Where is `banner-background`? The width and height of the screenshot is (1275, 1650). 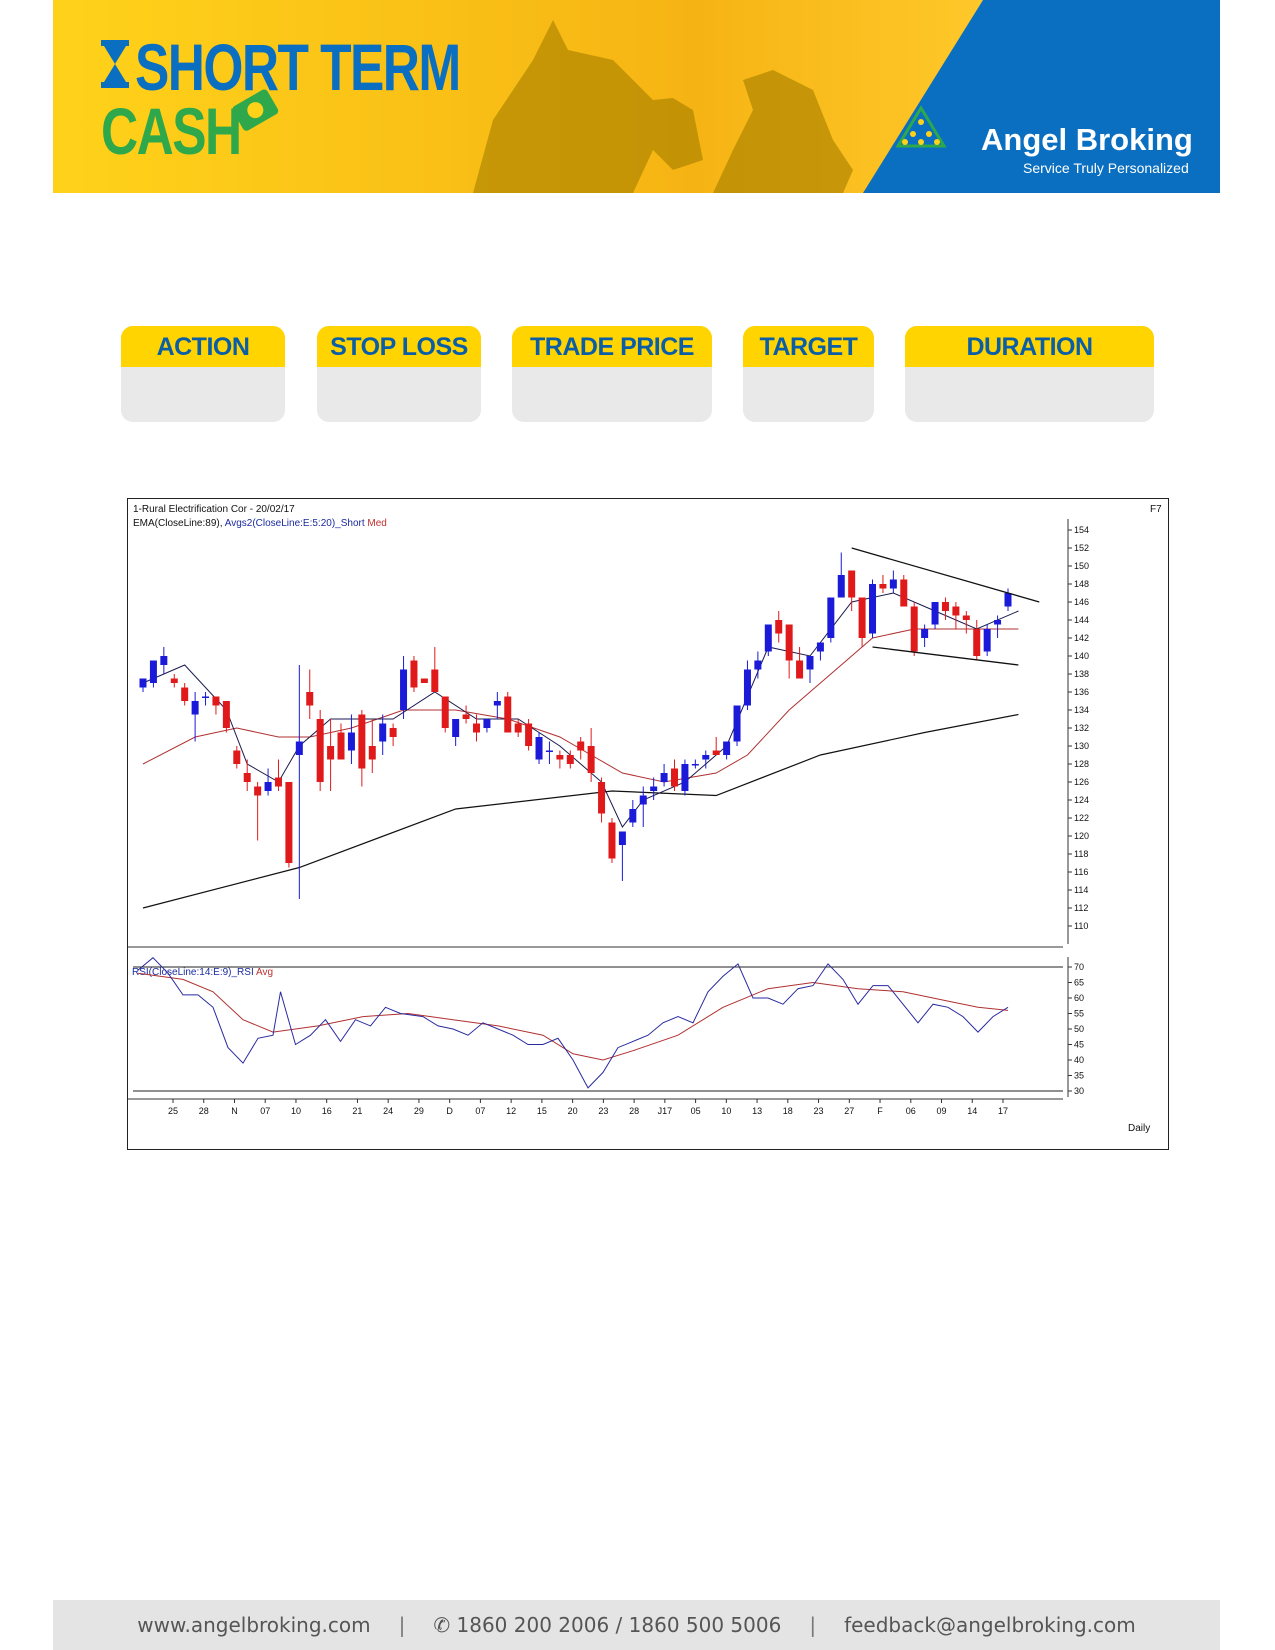 banner-background is located at coordinates (636, 96).